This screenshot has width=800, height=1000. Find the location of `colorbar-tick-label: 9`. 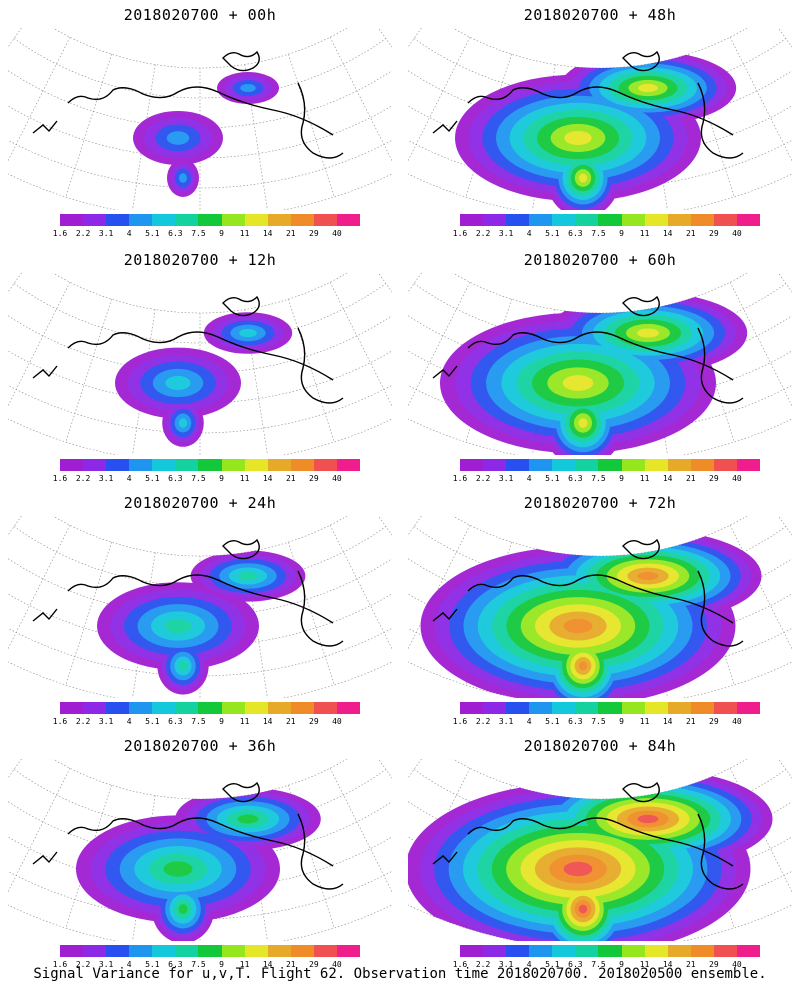

colorbar-tick-label: 9 is located at coordinates (621, 233).